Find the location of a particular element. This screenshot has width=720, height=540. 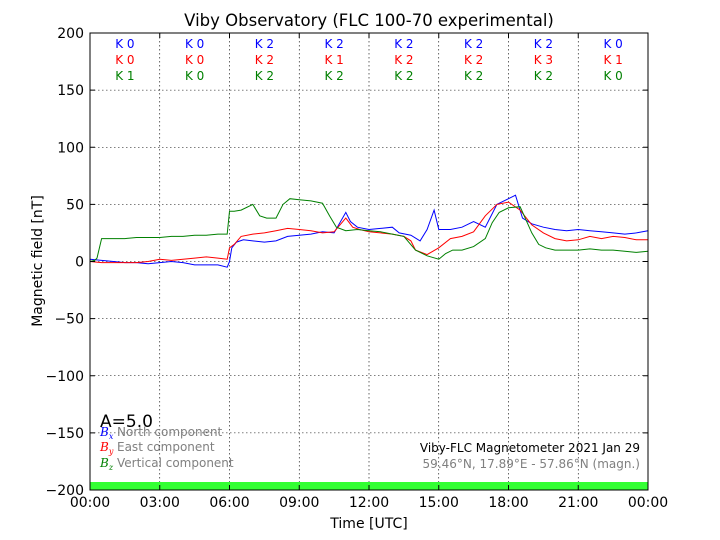

legend-symbol-bx-b: B is located at coordinates (104, 432).